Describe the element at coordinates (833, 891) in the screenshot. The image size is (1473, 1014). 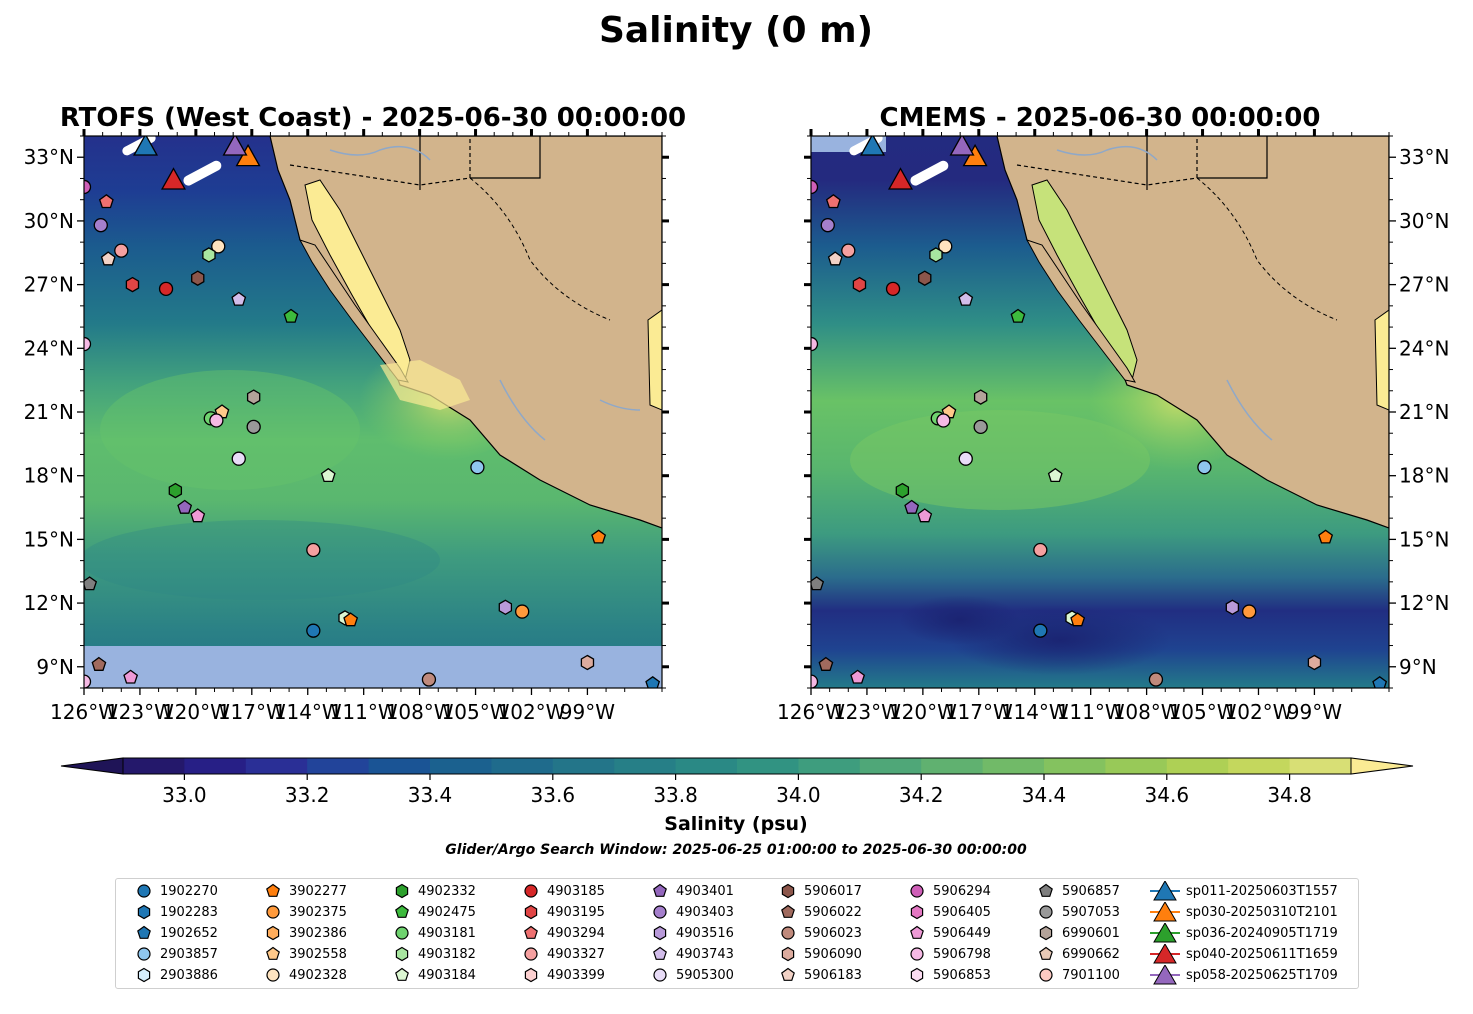
I see `legend-label: 5906017` at that location.